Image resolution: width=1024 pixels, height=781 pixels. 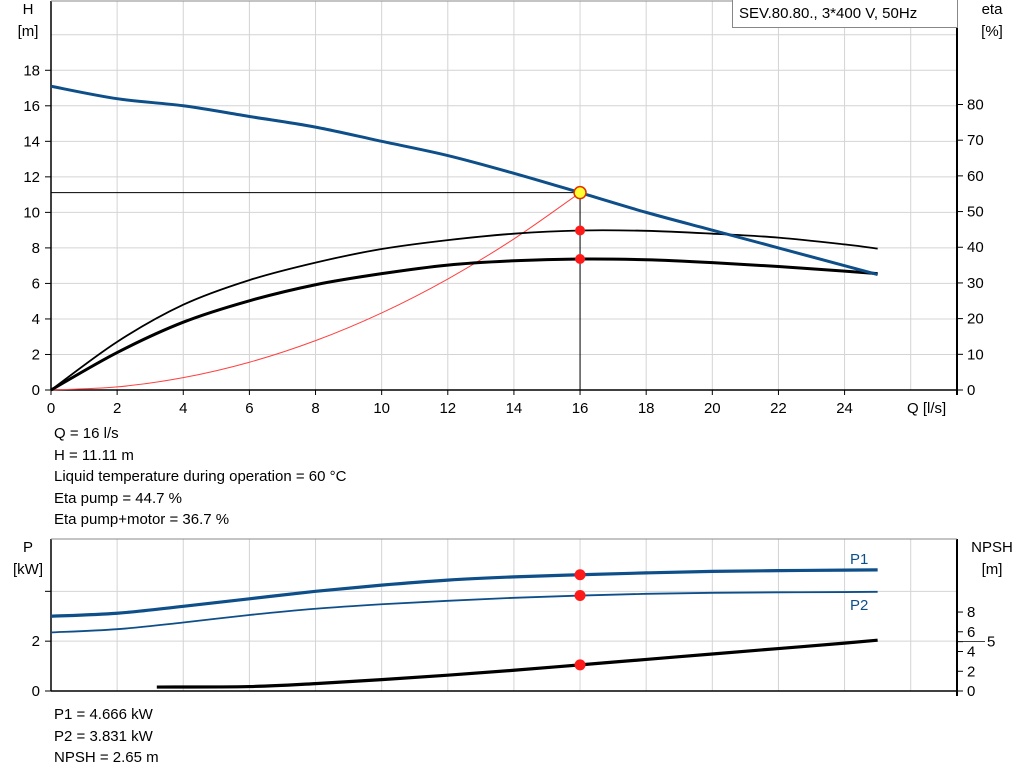 I want to click on y-tick-label-left: 4, so click(x=36, y=319).